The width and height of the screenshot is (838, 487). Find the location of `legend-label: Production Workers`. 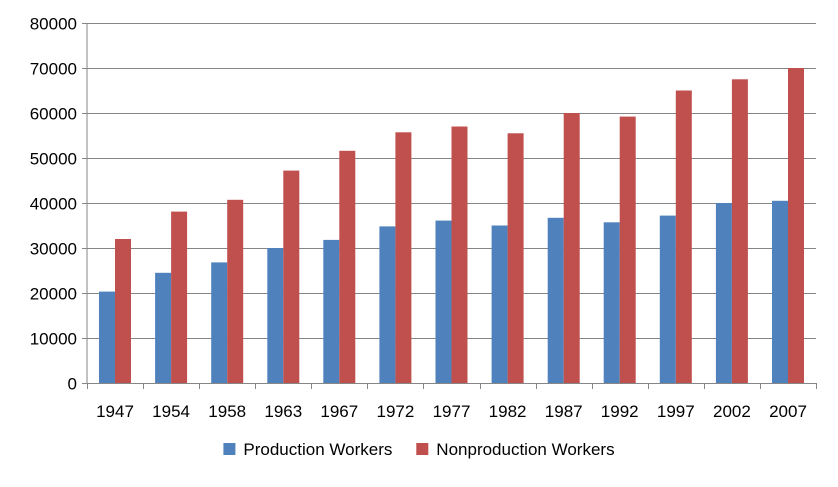

legend-label: Production Workers is located at coordinates (317, 449).